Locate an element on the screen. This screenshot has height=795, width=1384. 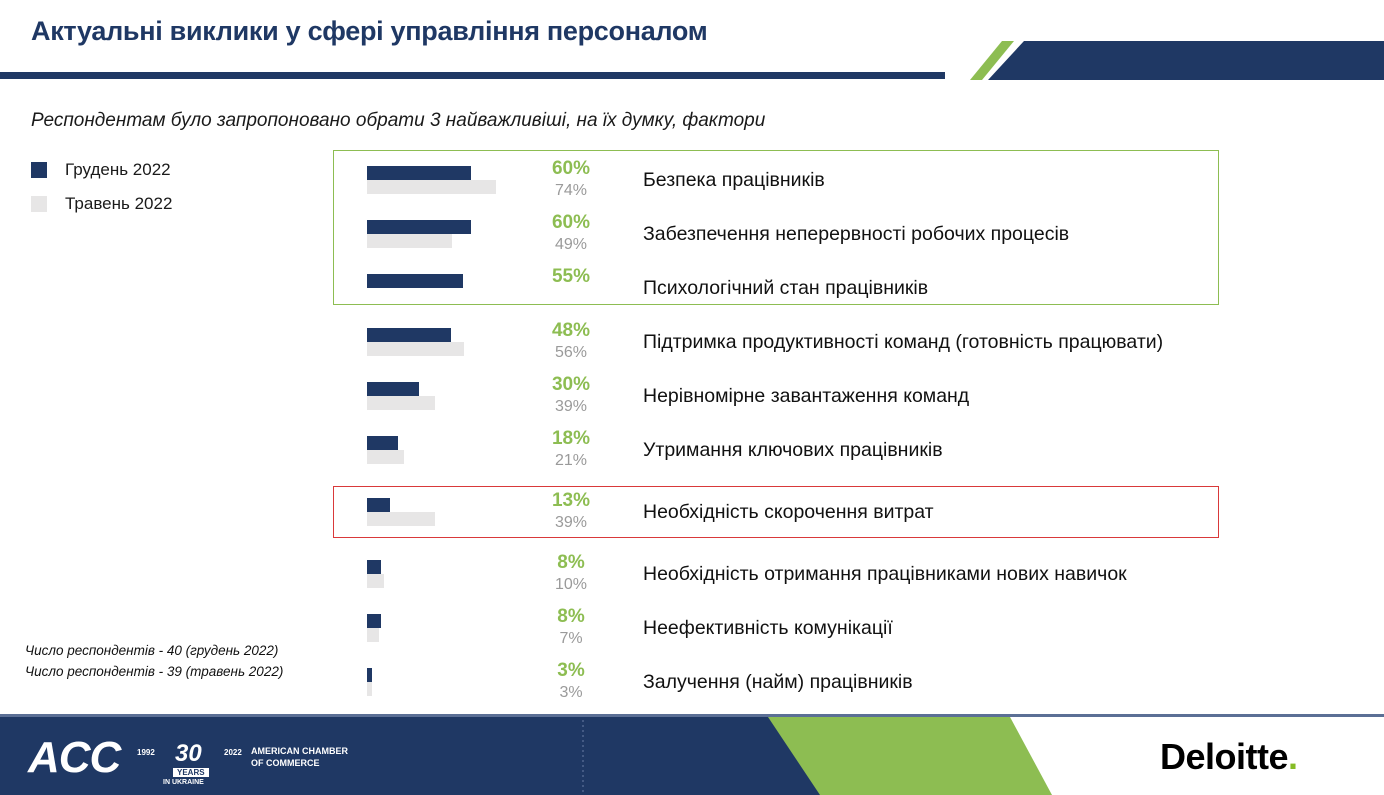
header-green-stripe is located at coordinates (992, 60).